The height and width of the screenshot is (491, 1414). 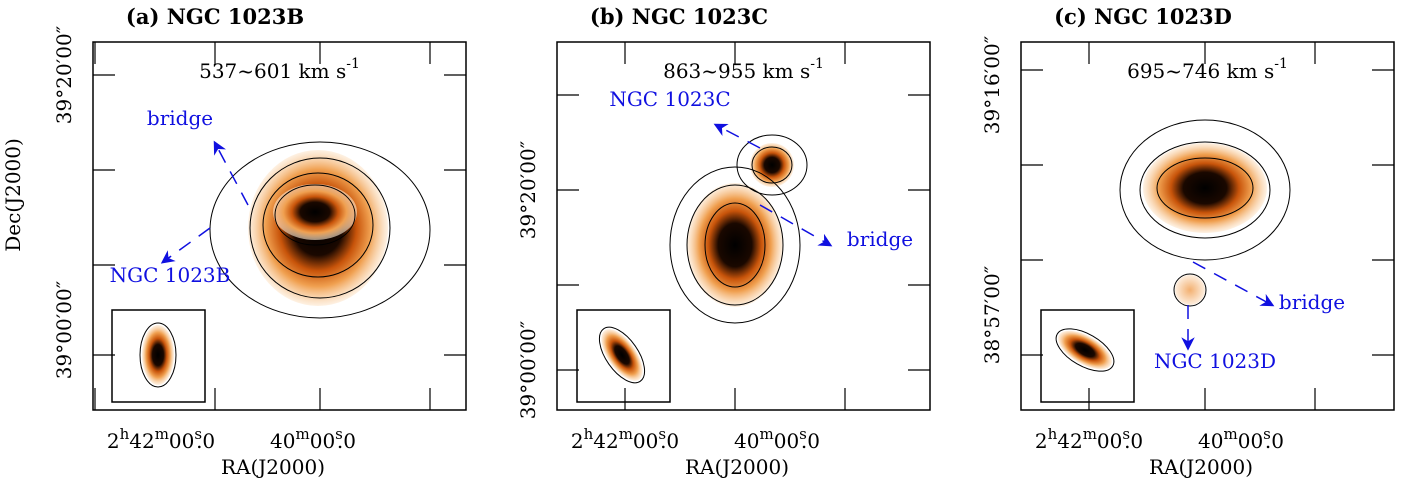 I want to click on dec-tick-label: 39°20′00″, so click(x=528, y=190).